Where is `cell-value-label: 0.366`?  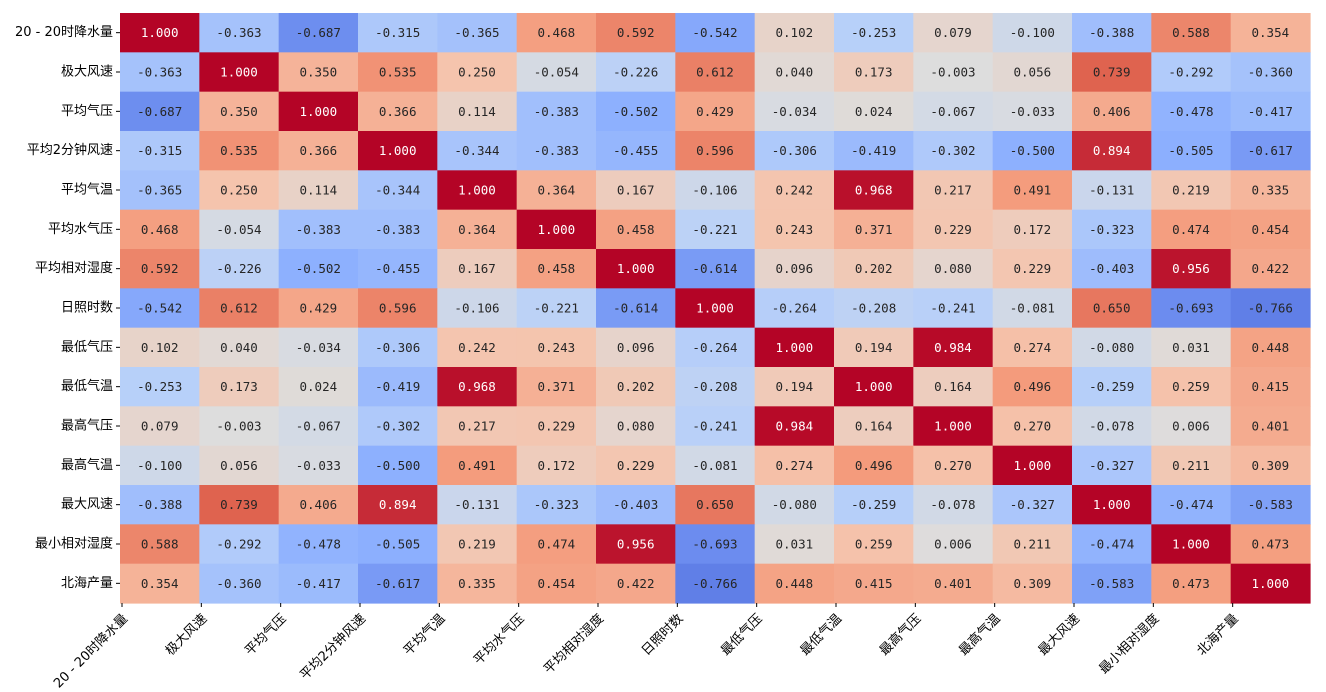
cell-value-label: 0.366 is located at coordinates (398, 111).